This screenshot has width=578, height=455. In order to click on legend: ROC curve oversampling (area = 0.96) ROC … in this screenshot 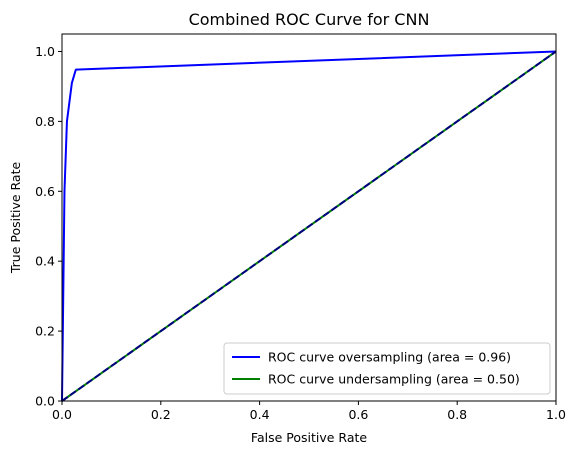, I will do `click(387, 368)`.